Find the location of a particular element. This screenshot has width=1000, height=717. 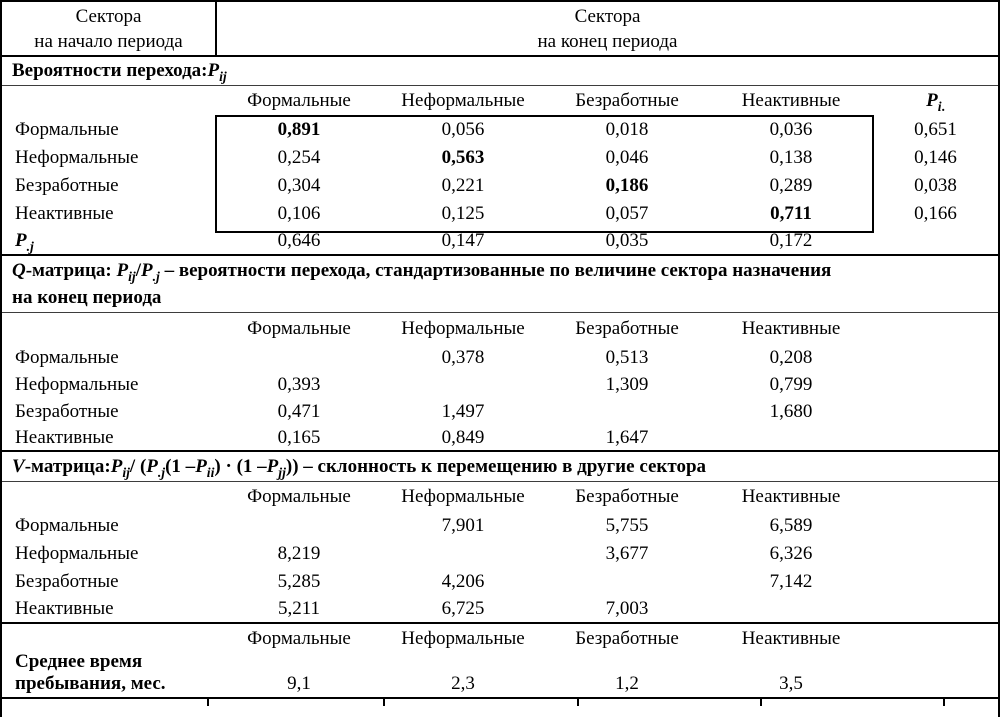

mean-duration-label: Среднее время пребывания, мес. is located at coordinates (90, 672).